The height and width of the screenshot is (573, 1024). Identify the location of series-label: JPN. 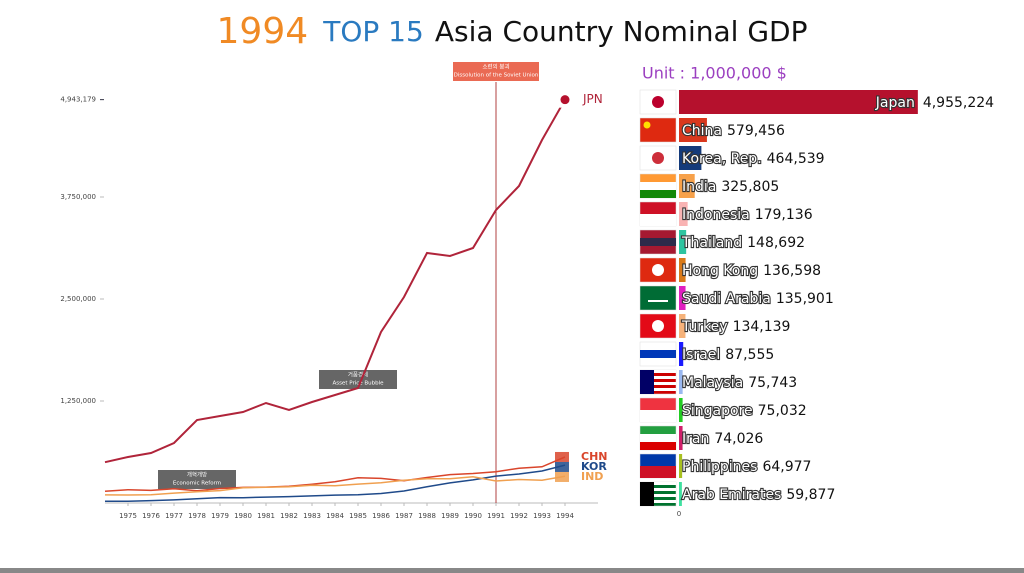
(592, 99).